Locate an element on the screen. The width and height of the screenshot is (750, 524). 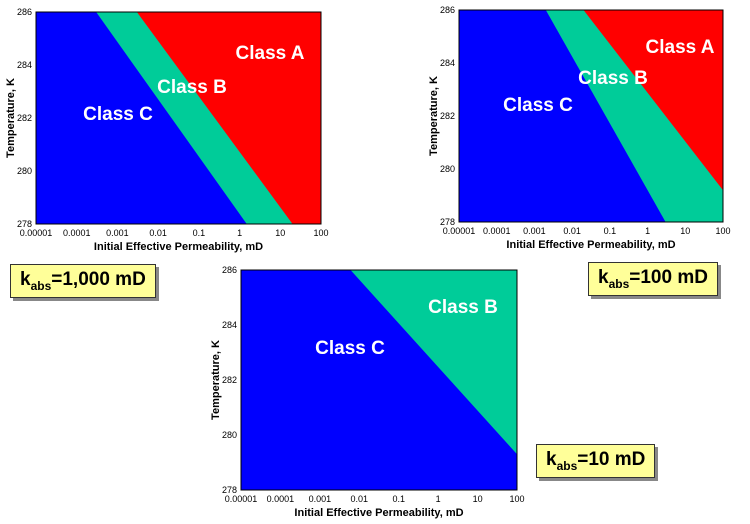
kabs-1000-label: kabs=1,000 mD is located at coordinates (83, 281).